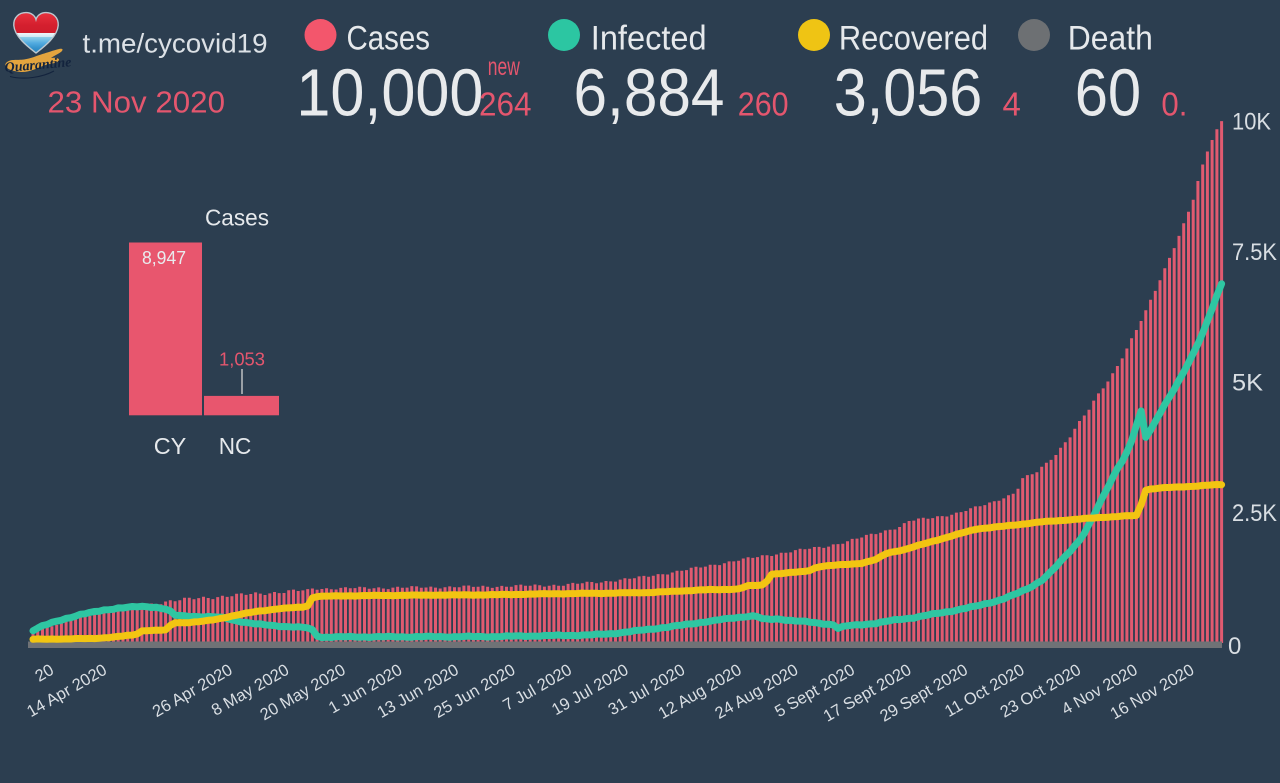 This screenshot has width=1280, height=783. Describe the element at coordinates (38, 65) in the screenshot. I see `svg-text: Quarantine` at that location.